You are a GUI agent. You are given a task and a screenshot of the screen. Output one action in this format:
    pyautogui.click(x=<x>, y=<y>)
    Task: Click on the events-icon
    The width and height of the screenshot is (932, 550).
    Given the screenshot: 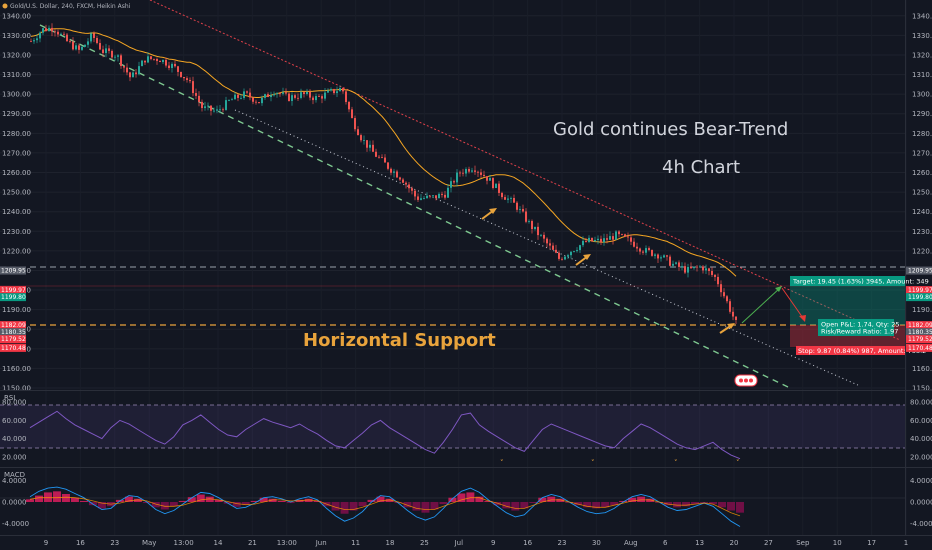 What is the action you would take?
    pyautogui.click(x=746, y=380)
    